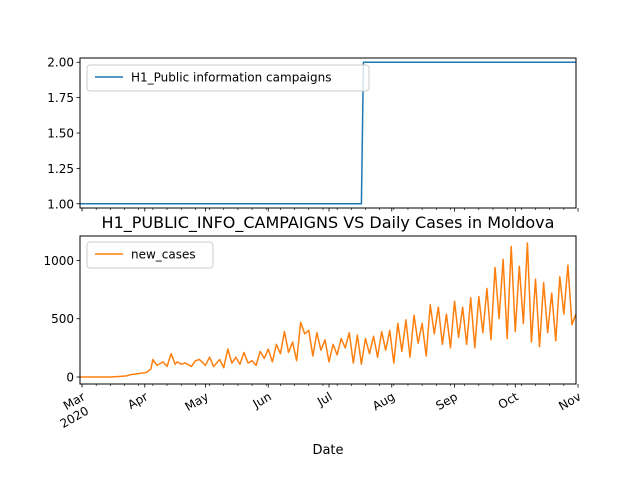 The width and height of the screenshot is (640, 480). What do you see at coordinates (60, 134) in the screenshot?
I see `top-y-tick-label: 1.50` at bounding box center [60, 134].